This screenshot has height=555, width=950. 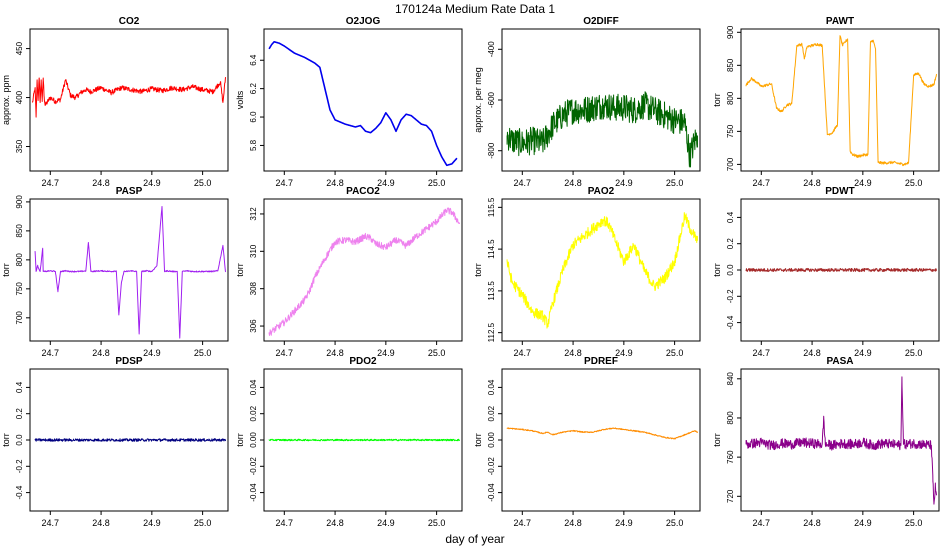 What do you see at coordinates (19, 414) in the screenshot?
I see `y-tick-label-pdsp: 0.2` at bounding box center [19, 414].